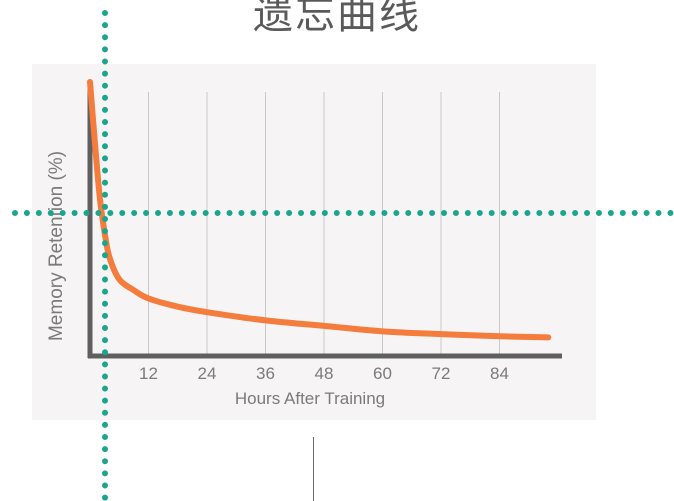 Image resolution: width=674 pixels, height=501 pixels. I want to click on x-tick-label-84: 84, so click(499, 373).